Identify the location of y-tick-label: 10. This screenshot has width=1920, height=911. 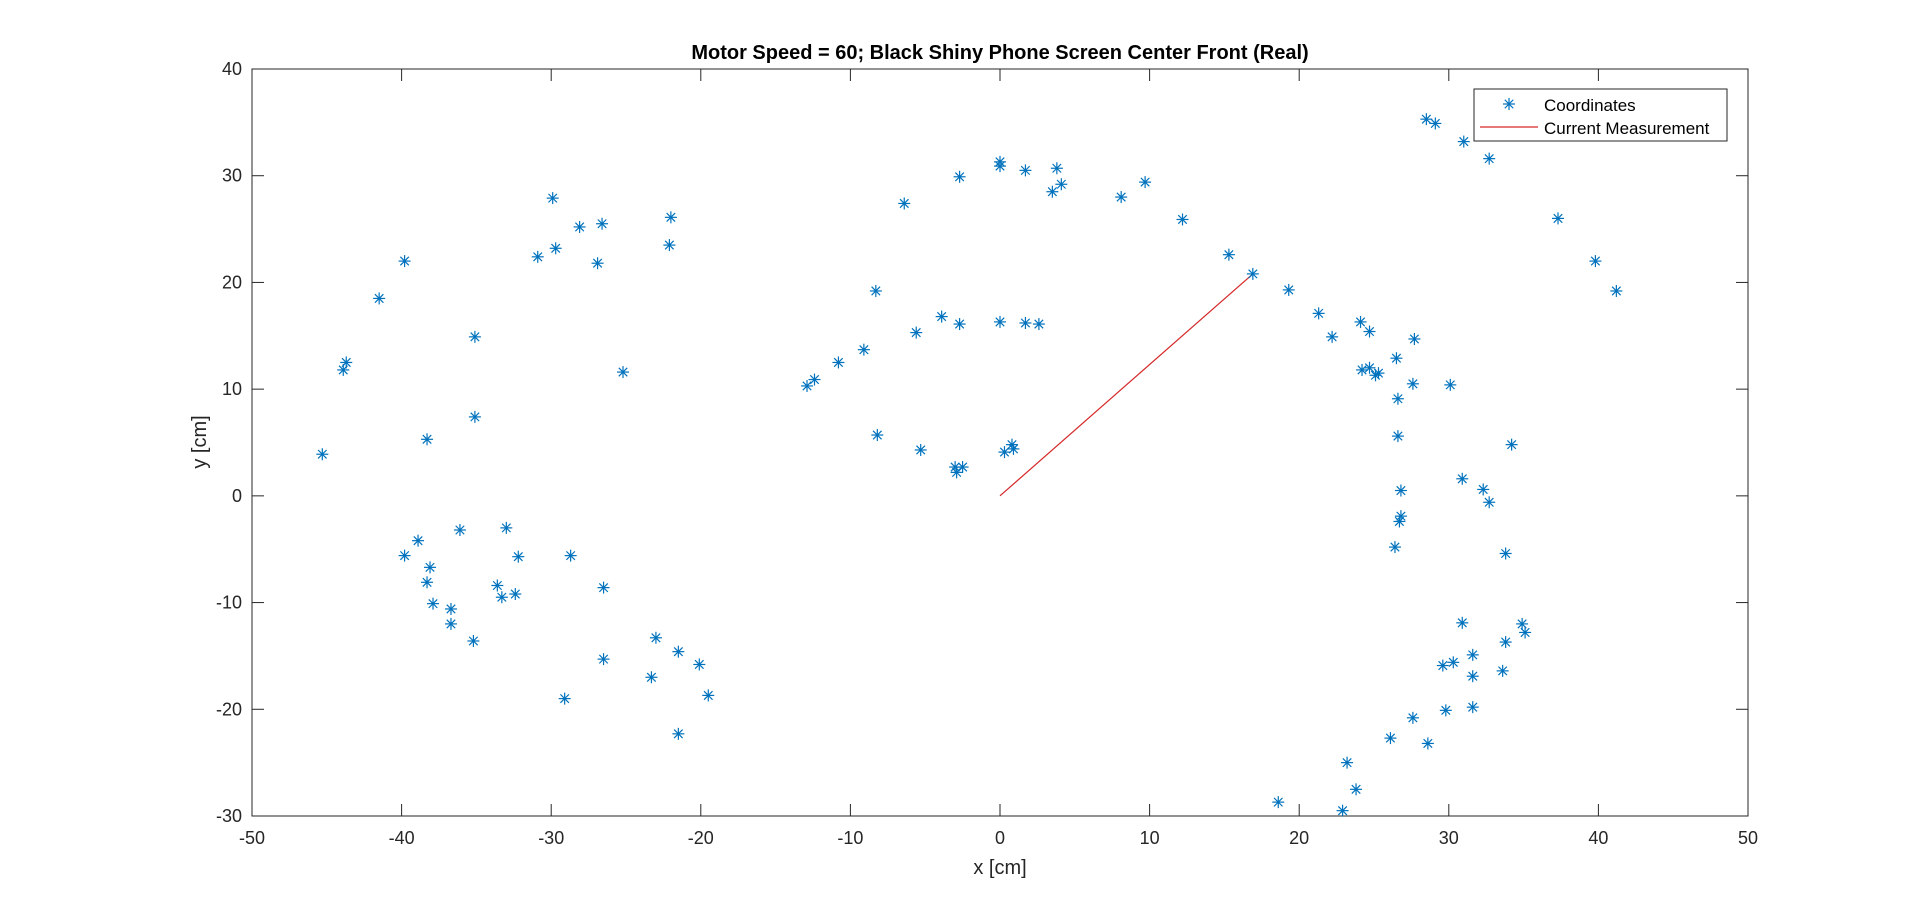
(232, 389).